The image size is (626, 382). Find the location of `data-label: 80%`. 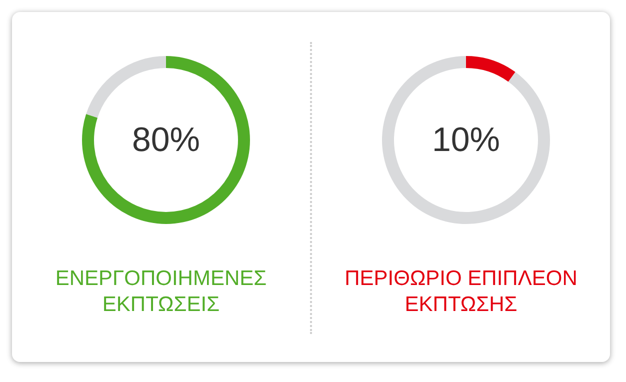

data-label: 80% is located at coordinates (166, 140).